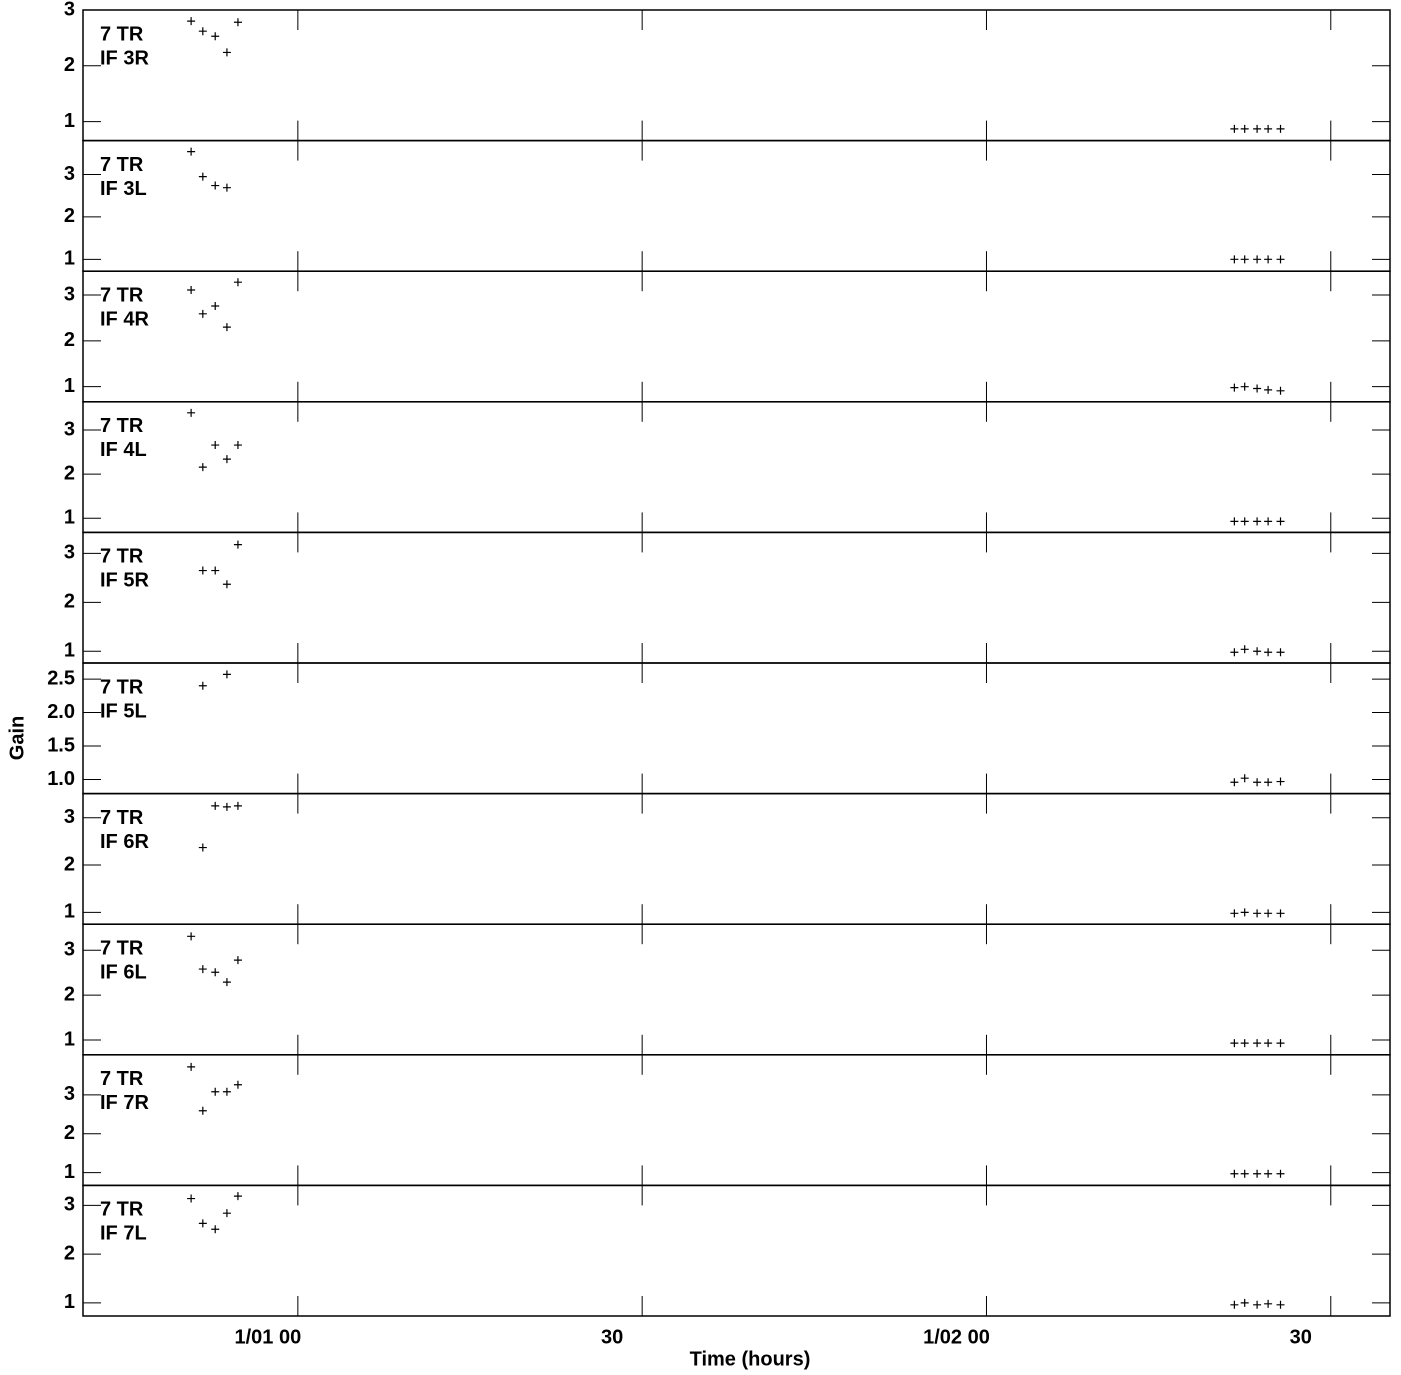 The image size is (1401, 1375). Describe the element at coordinates (123, 450) in the screenshot. I see `if-label: IF 4L` at that location.